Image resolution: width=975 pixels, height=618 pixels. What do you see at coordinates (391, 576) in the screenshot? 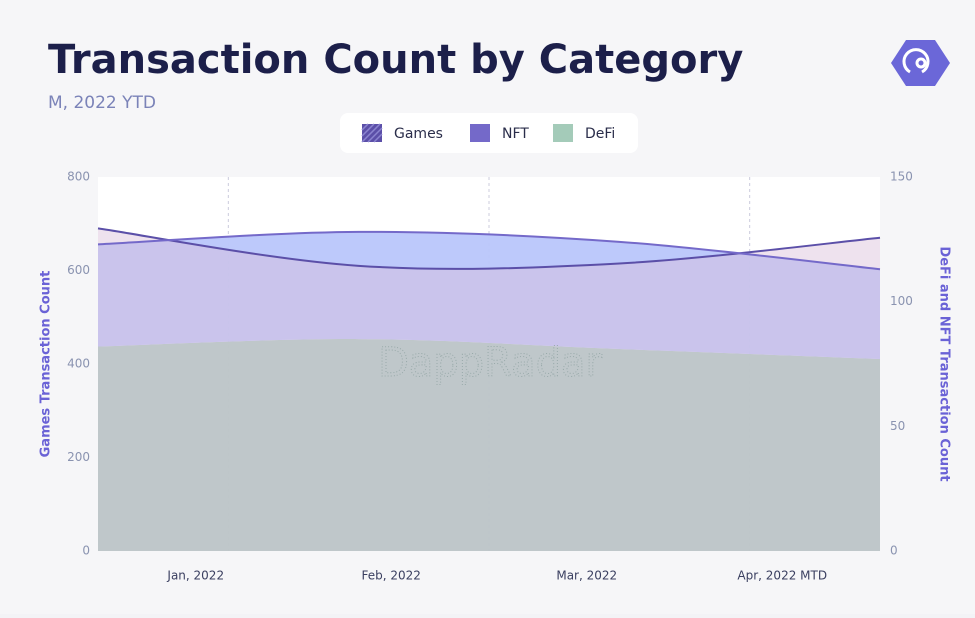
I see `x-tick-label: Feb, 2022` at bounding box center [391, 576].